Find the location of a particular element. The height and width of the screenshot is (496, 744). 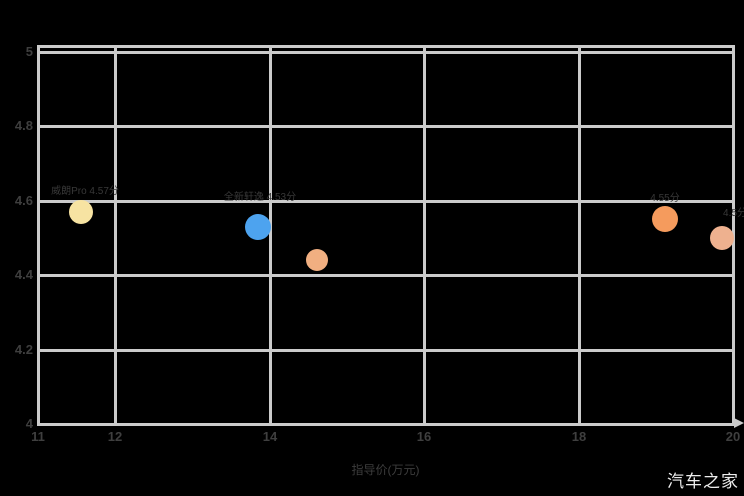

x-tick-label-14: 14 is located at coordinates (270, 436).